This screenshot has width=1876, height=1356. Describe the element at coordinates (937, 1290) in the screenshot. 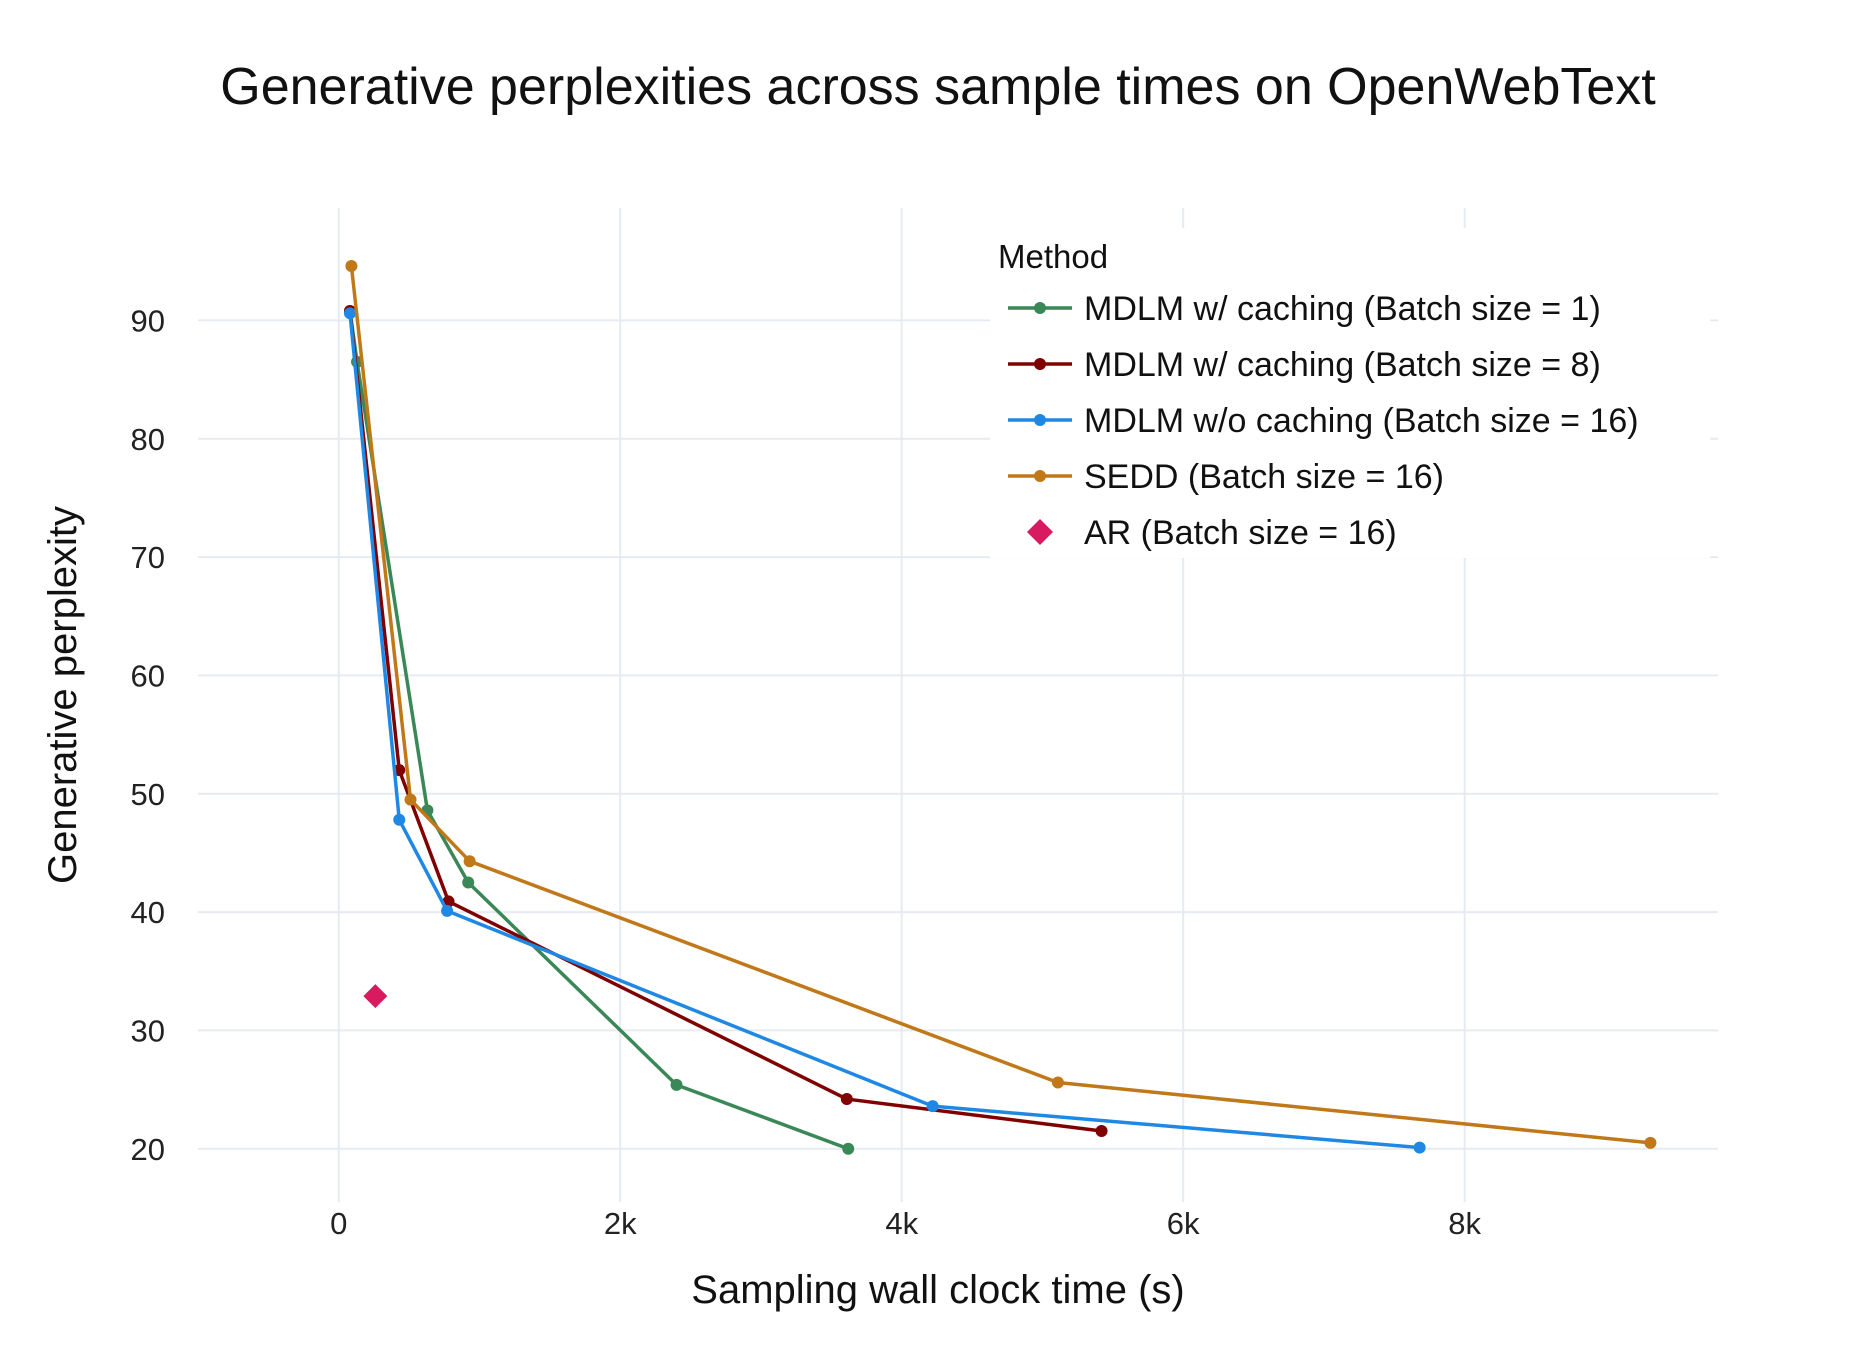

I see `x-axis-title: Sampling wall clock time (s)` at that location.